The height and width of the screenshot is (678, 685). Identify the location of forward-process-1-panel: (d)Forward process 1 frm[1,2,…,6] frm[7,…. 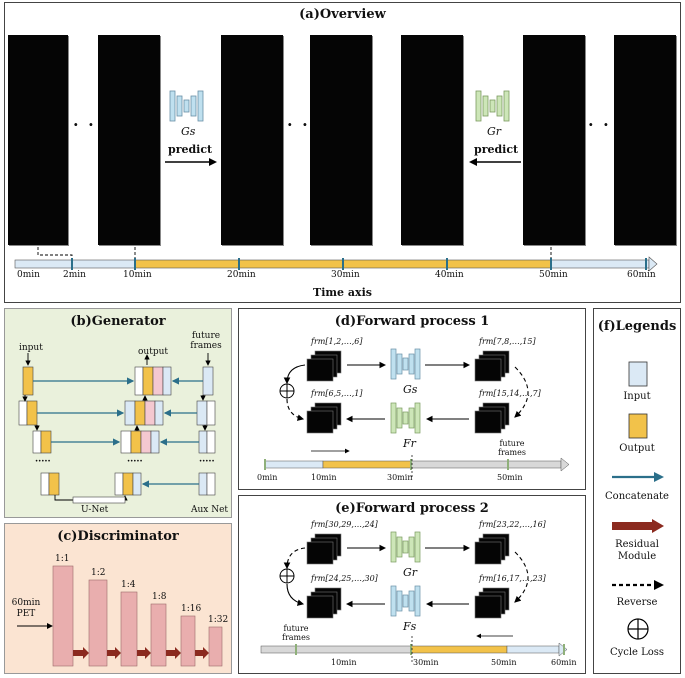
(412, 399).